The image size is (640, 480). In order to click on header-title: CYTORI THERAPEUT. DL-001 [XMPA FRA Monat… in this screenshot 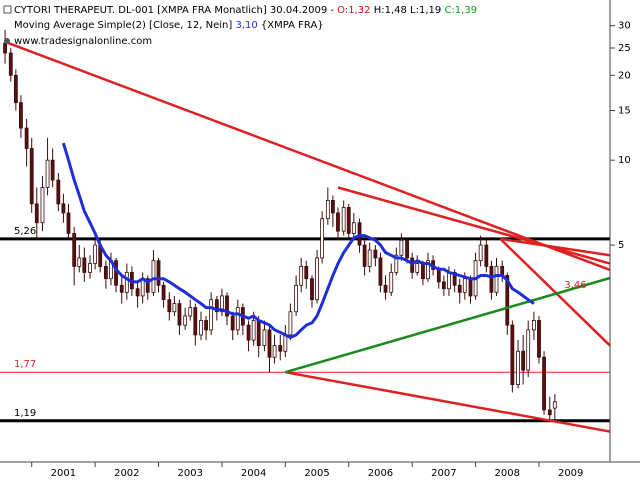, I will do `click(245, 10)`.